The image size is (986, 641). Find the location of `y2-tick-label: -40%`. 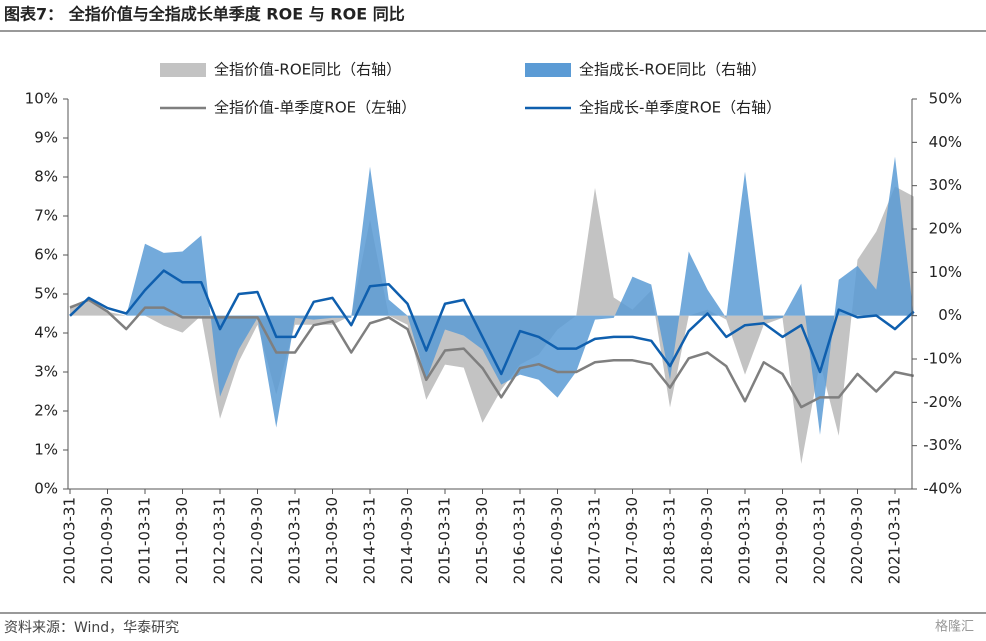

y2-tick-label: -40% is located at coordinates (942, 489).